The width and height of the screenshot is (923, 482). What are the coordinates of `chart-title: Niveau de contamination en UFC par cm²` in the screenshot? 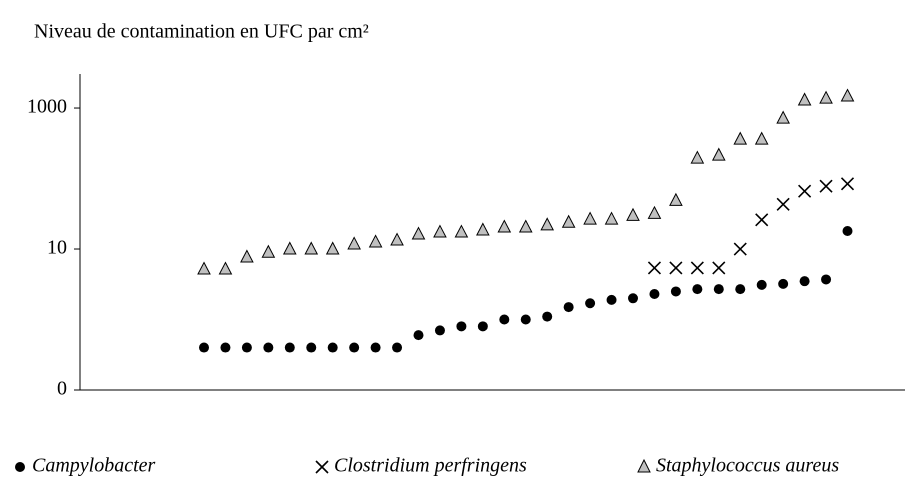 It's located at (201, 32).